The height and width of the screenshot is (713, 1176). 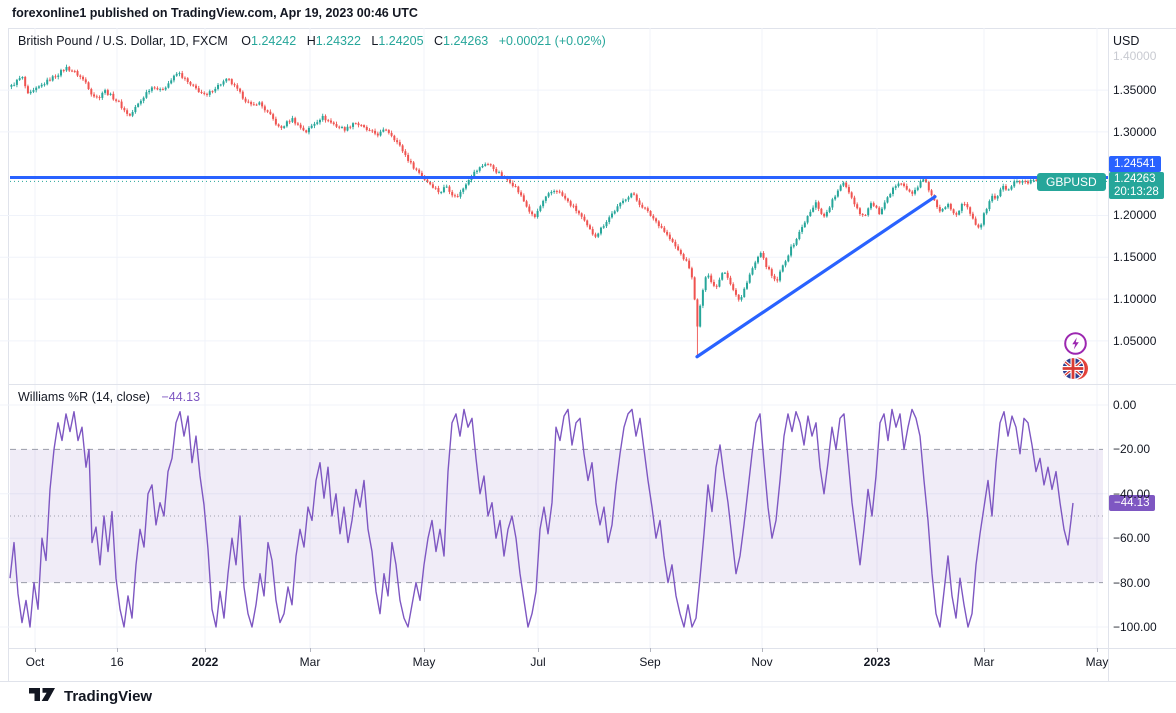 What do you see at coordinates (1135, 257) in the screenshot?
I see `price-axis-label: 1.15000` at bounding box center [1135, 257].